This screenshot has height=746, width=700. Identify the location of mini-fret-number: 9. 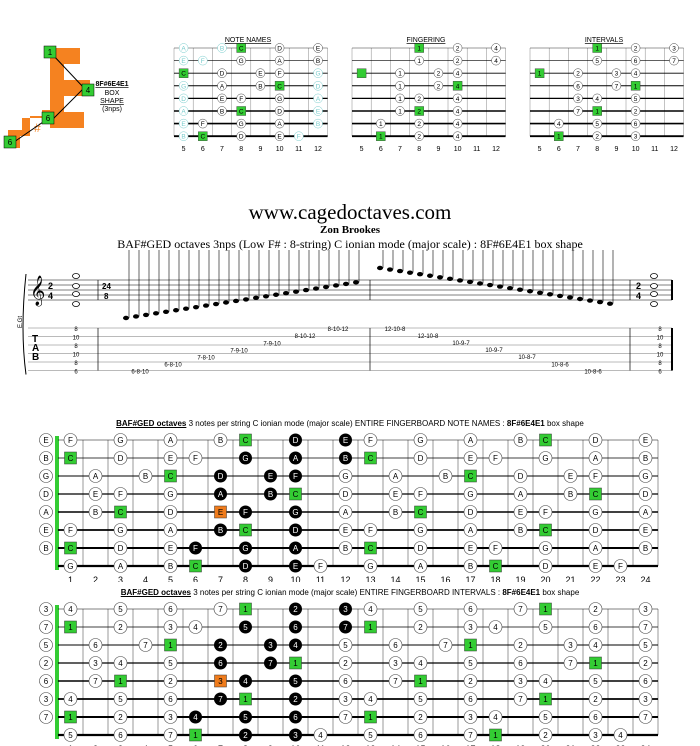
(260, 149).